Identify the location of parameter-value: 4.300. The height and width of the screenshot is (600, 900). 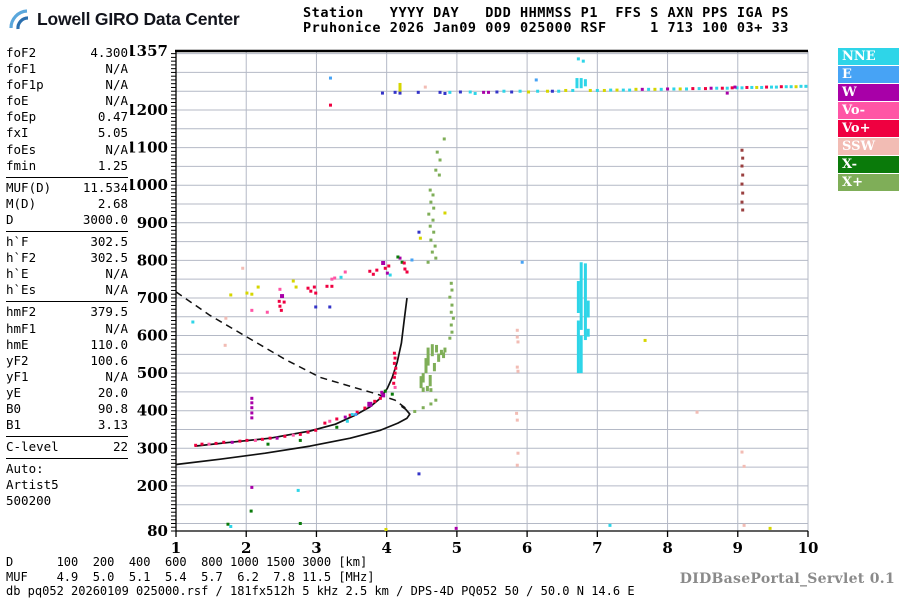
(109, 52).